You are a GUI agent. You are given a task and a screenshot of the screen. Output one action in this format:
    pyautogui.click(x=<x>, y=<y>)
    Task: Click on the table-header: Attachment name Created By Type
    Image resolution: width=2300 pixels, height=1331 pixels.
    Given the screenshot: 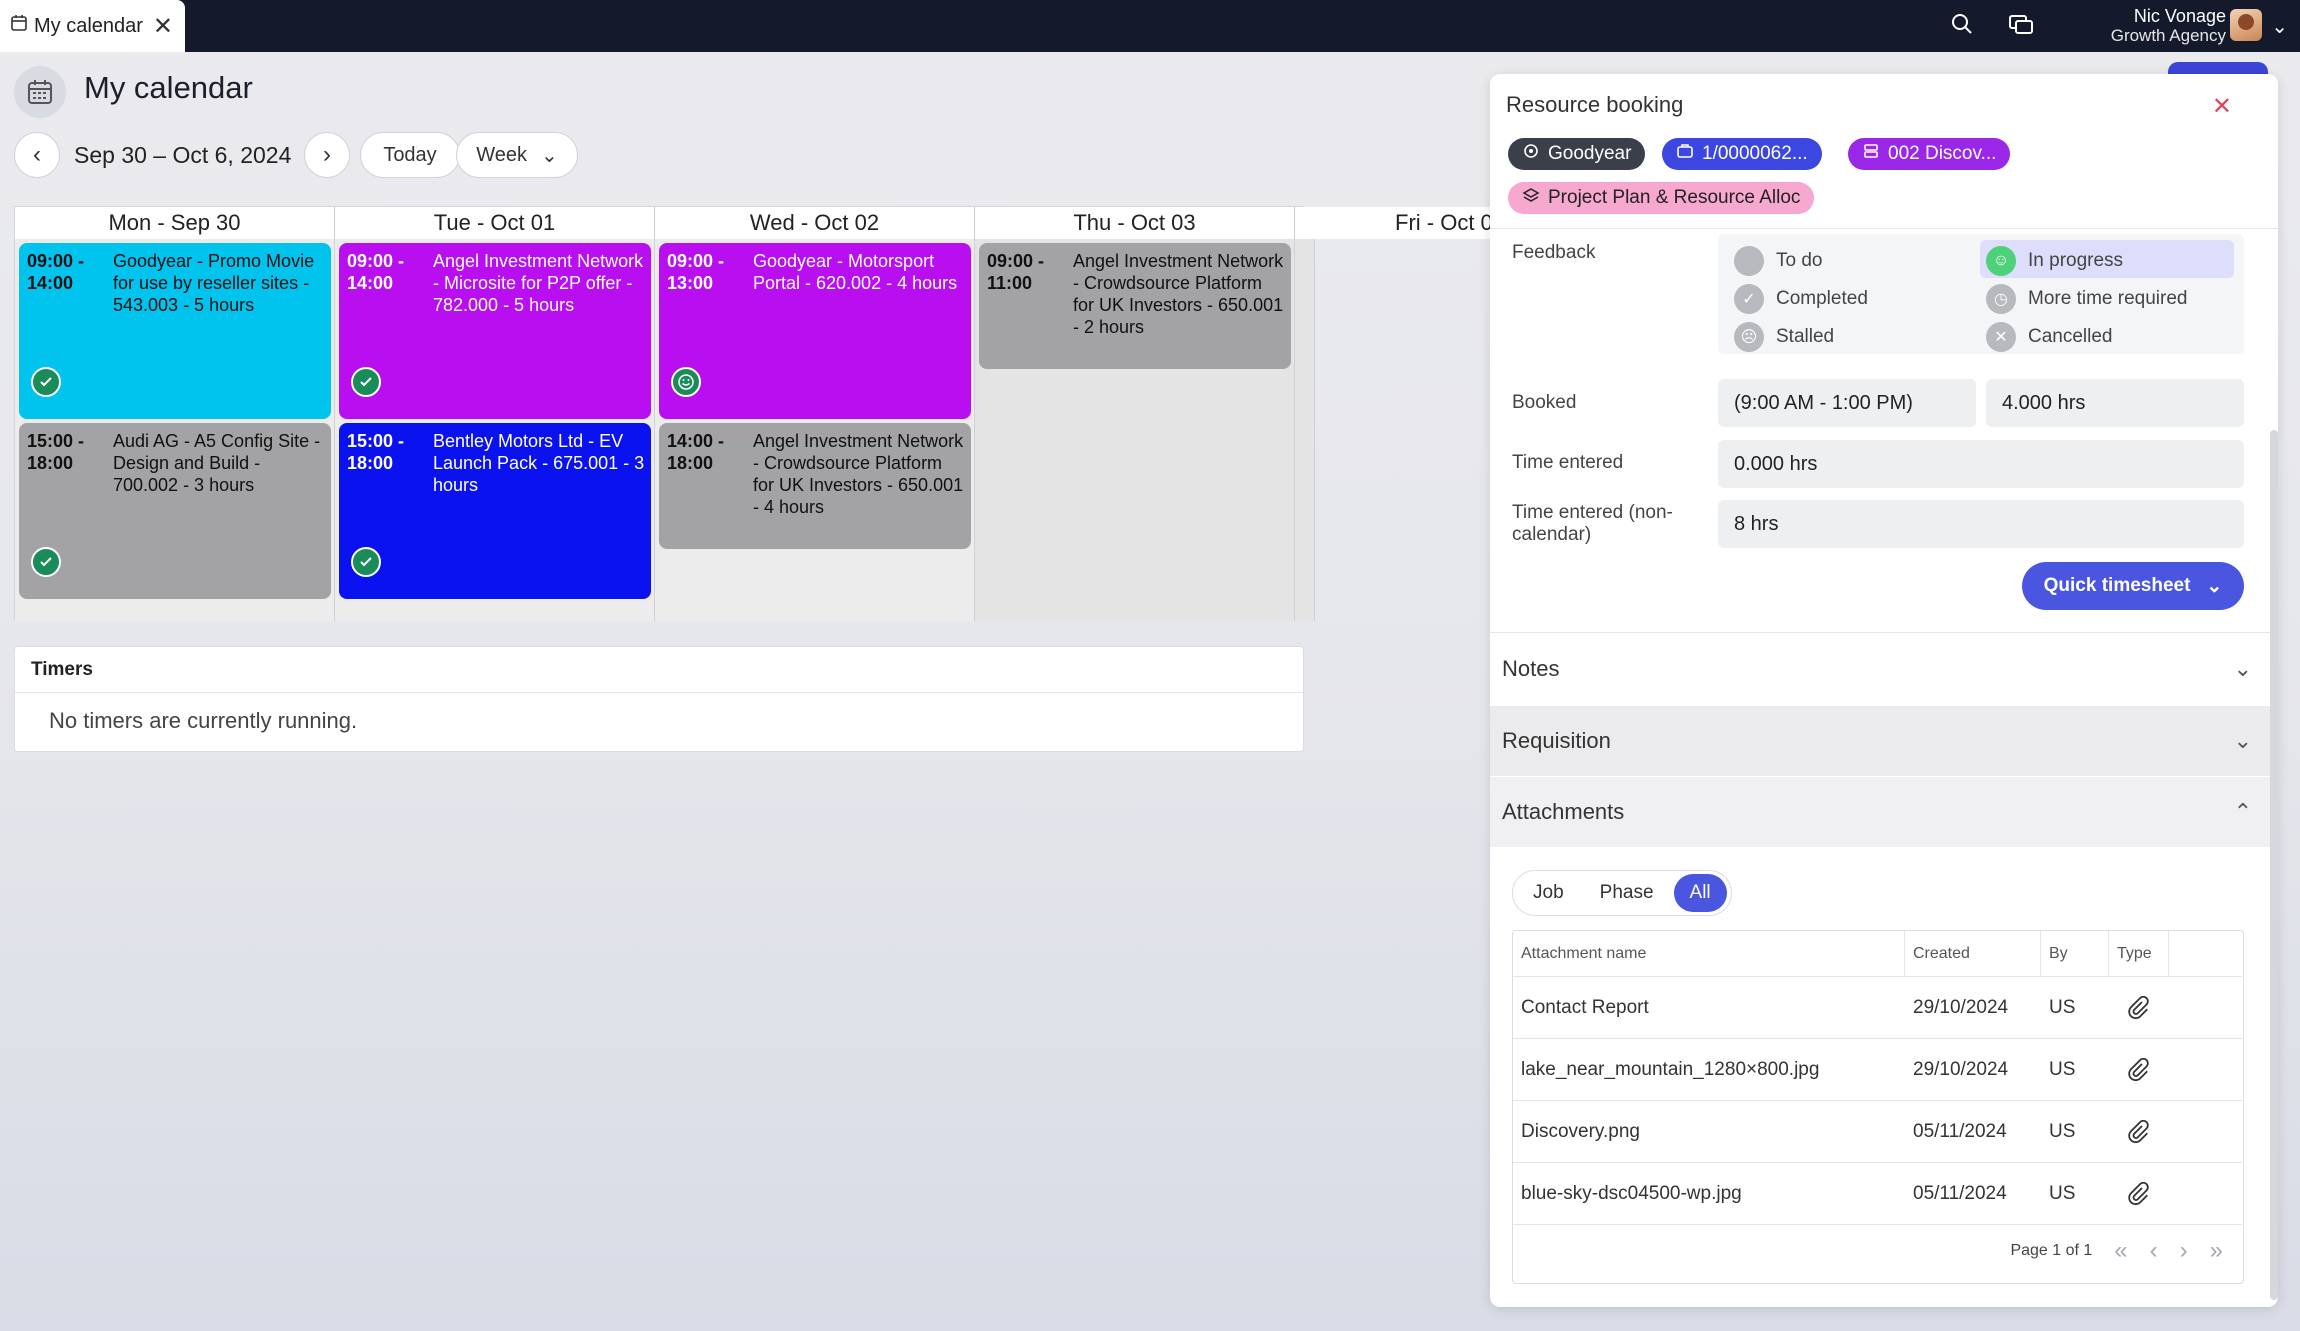 What is the action you would take?
    pyautogui.click(x=1877, y=954)
    